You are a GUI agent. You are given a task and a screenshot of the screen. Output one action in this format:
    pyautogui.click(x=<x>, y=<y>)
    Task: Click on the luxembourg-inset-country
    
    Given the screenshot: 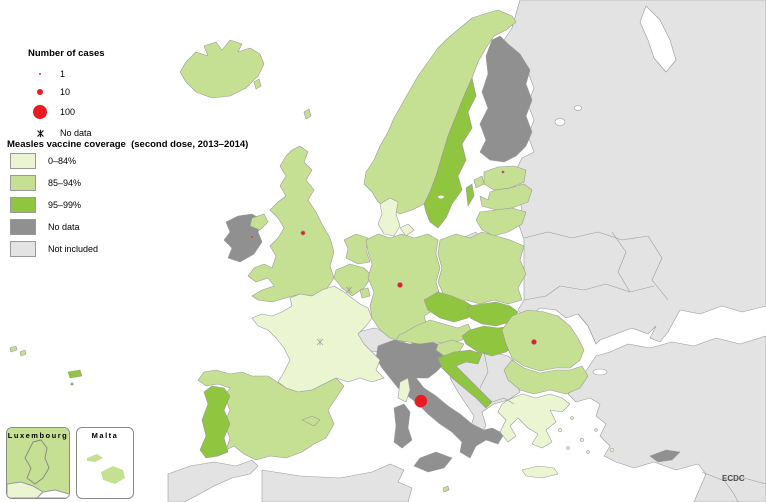 What is the action you would take?
    pyautogui.click(x=37, y=462)
    